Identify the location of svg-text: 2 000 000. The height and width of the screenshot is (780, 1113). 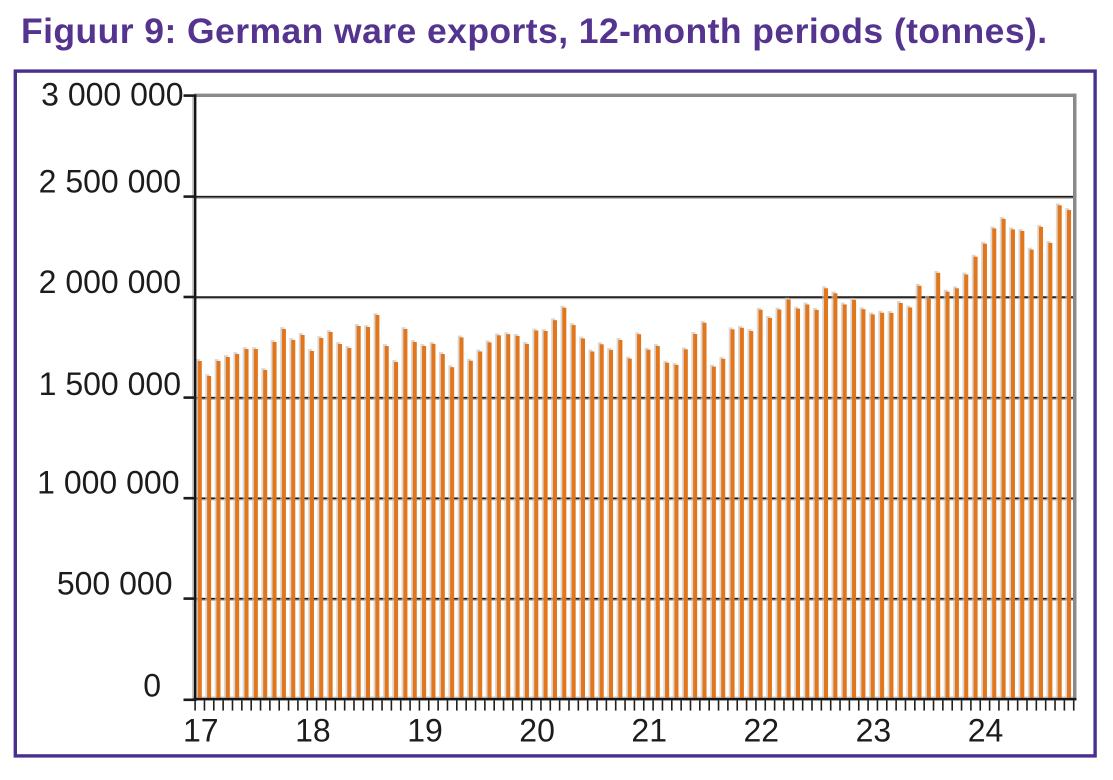
(110, 282).